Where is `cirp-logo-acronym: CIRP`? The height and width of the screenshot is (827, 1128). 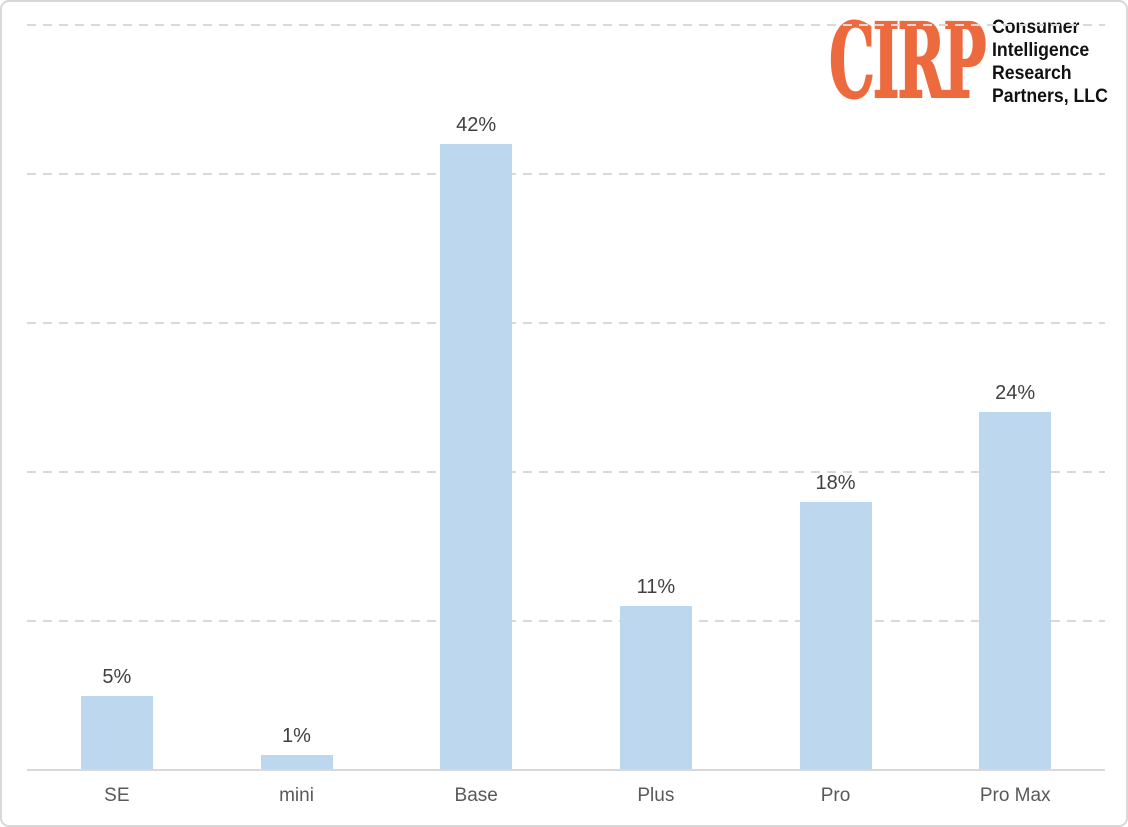
cirp-logo-acronym: CIRP is located at coordinates (907, 61).